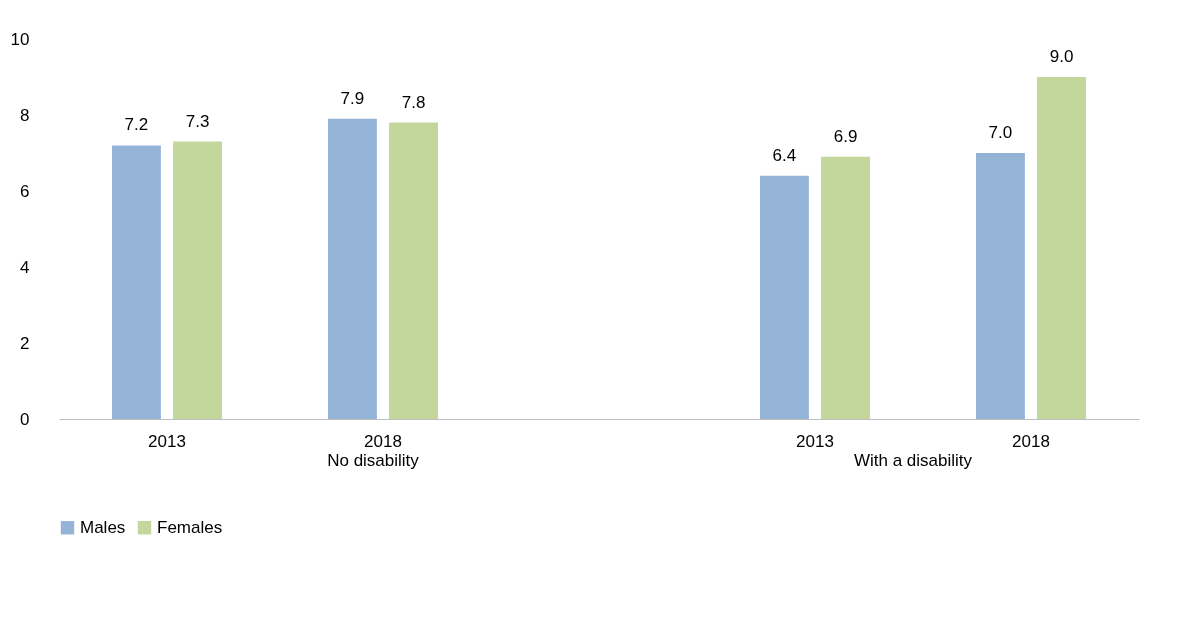  I want to click on data-label: 7.2, so click(136, 125).